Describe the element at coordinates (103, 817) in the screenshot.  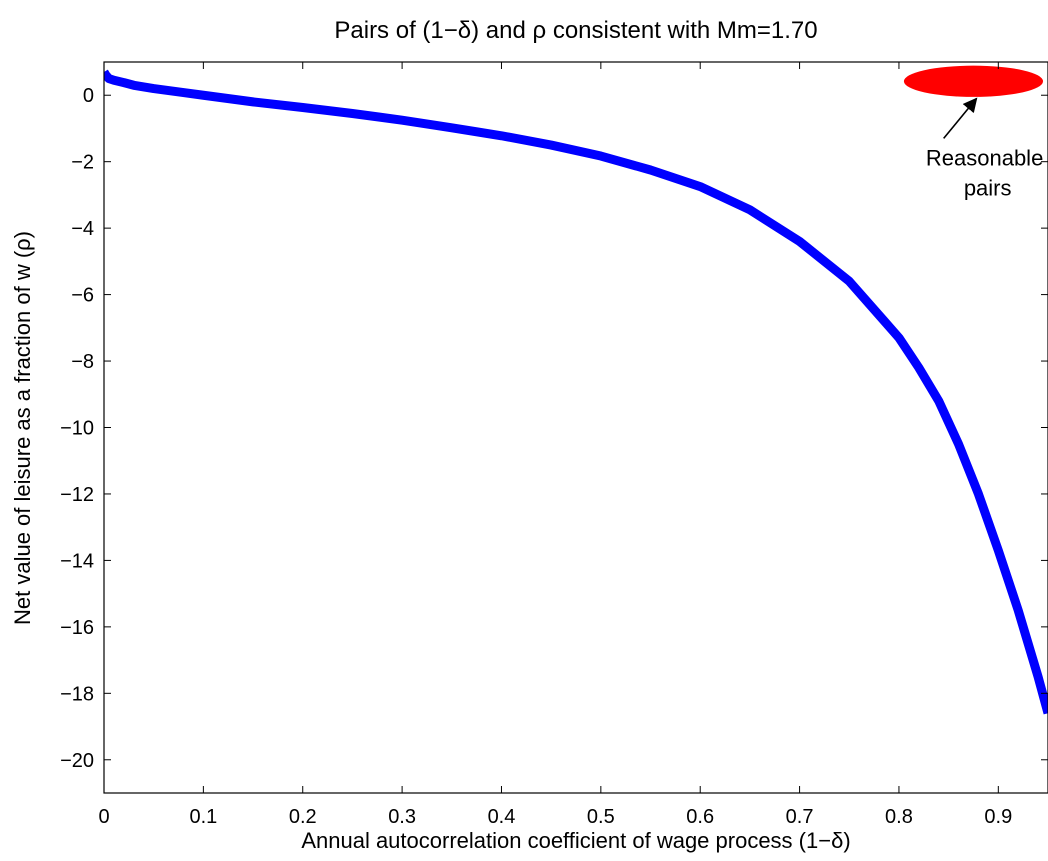
I see `x-tick-label: 0` at that location.